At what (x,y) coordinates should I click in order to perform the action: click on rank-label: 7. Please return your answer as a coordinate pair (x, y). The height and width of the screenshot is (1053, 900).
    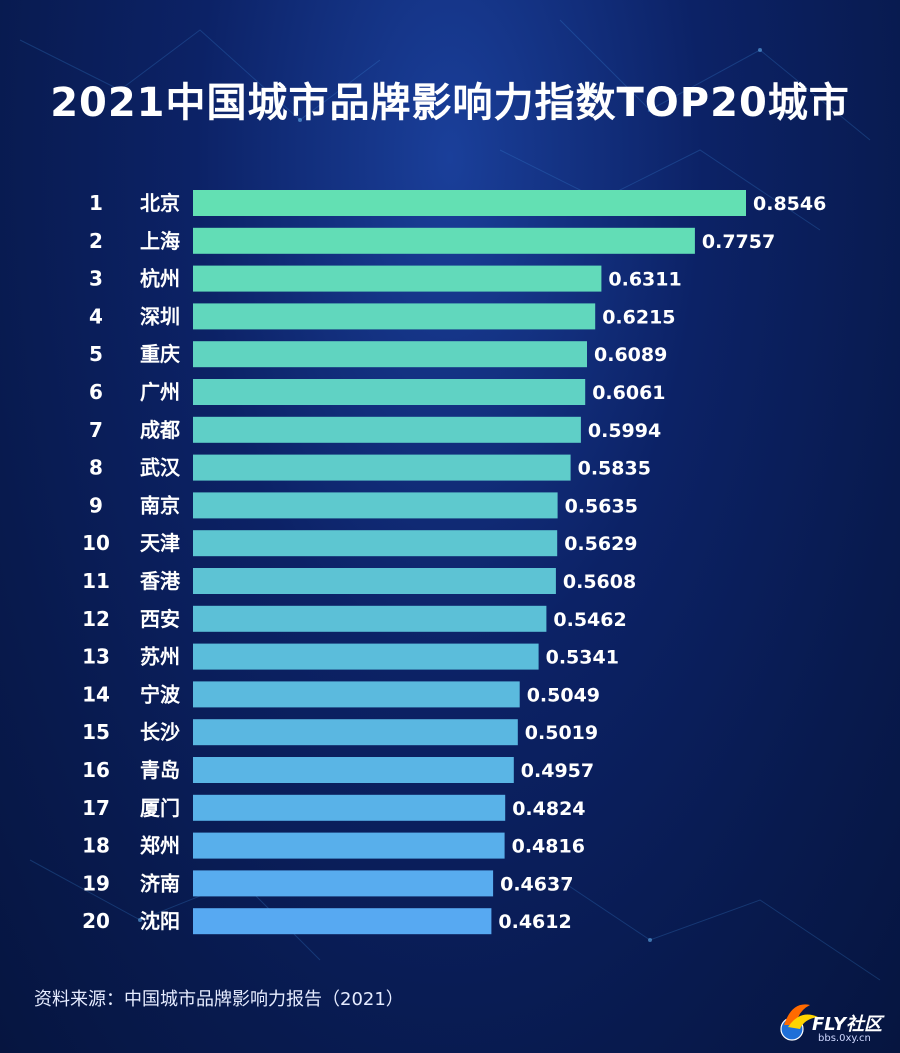
    Looking at the image, I should click on (96, 430).